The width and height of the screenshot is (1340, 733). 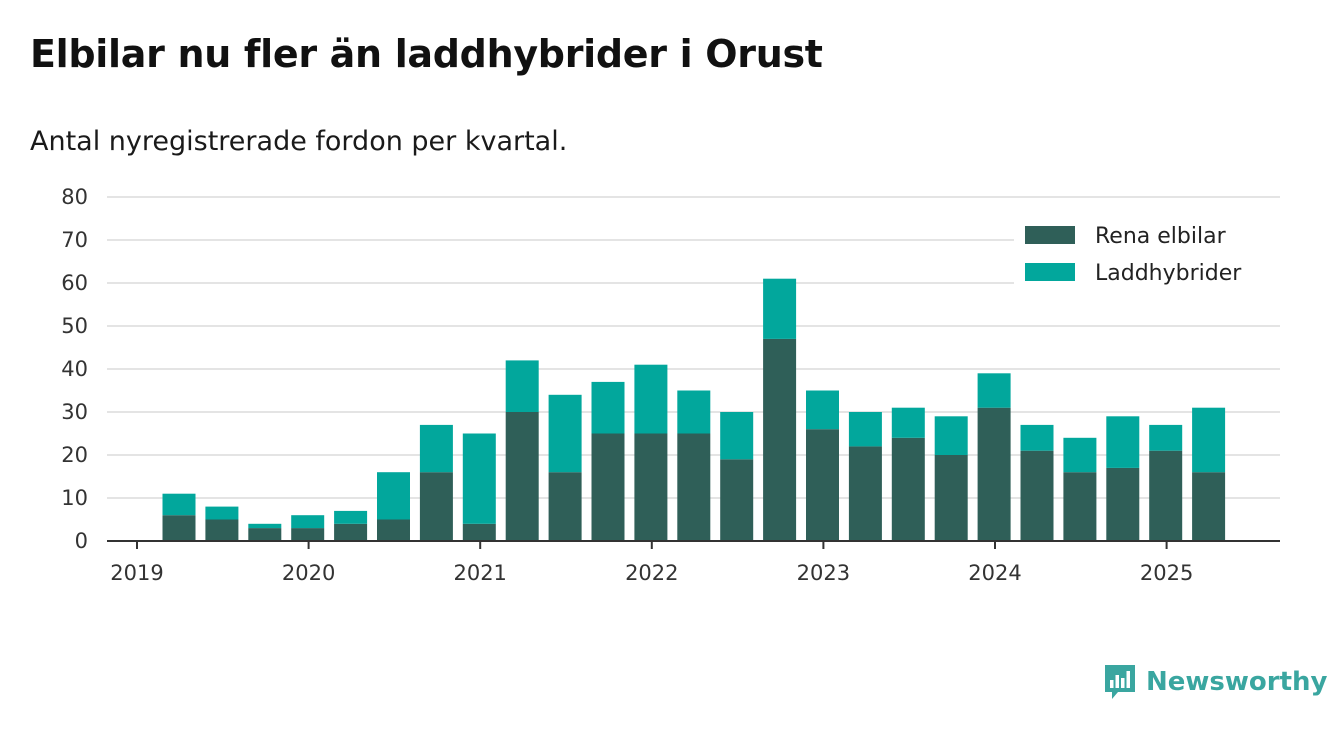 I want to click on x-tick-label: 2019, so click(x=136, y=573).